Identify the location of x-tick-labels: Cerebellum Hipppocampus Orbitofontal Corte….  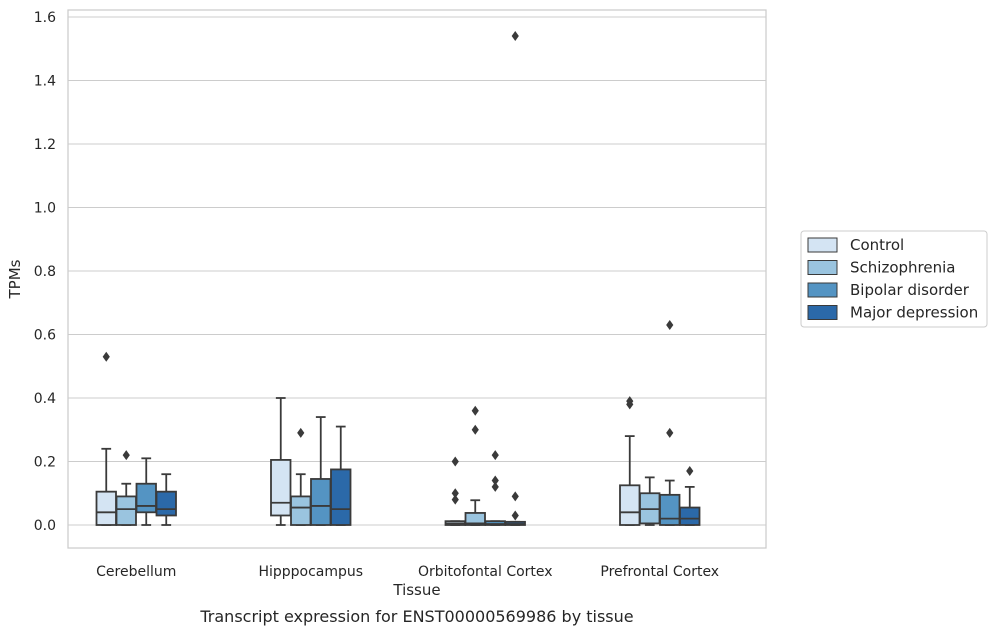
(407, 572).